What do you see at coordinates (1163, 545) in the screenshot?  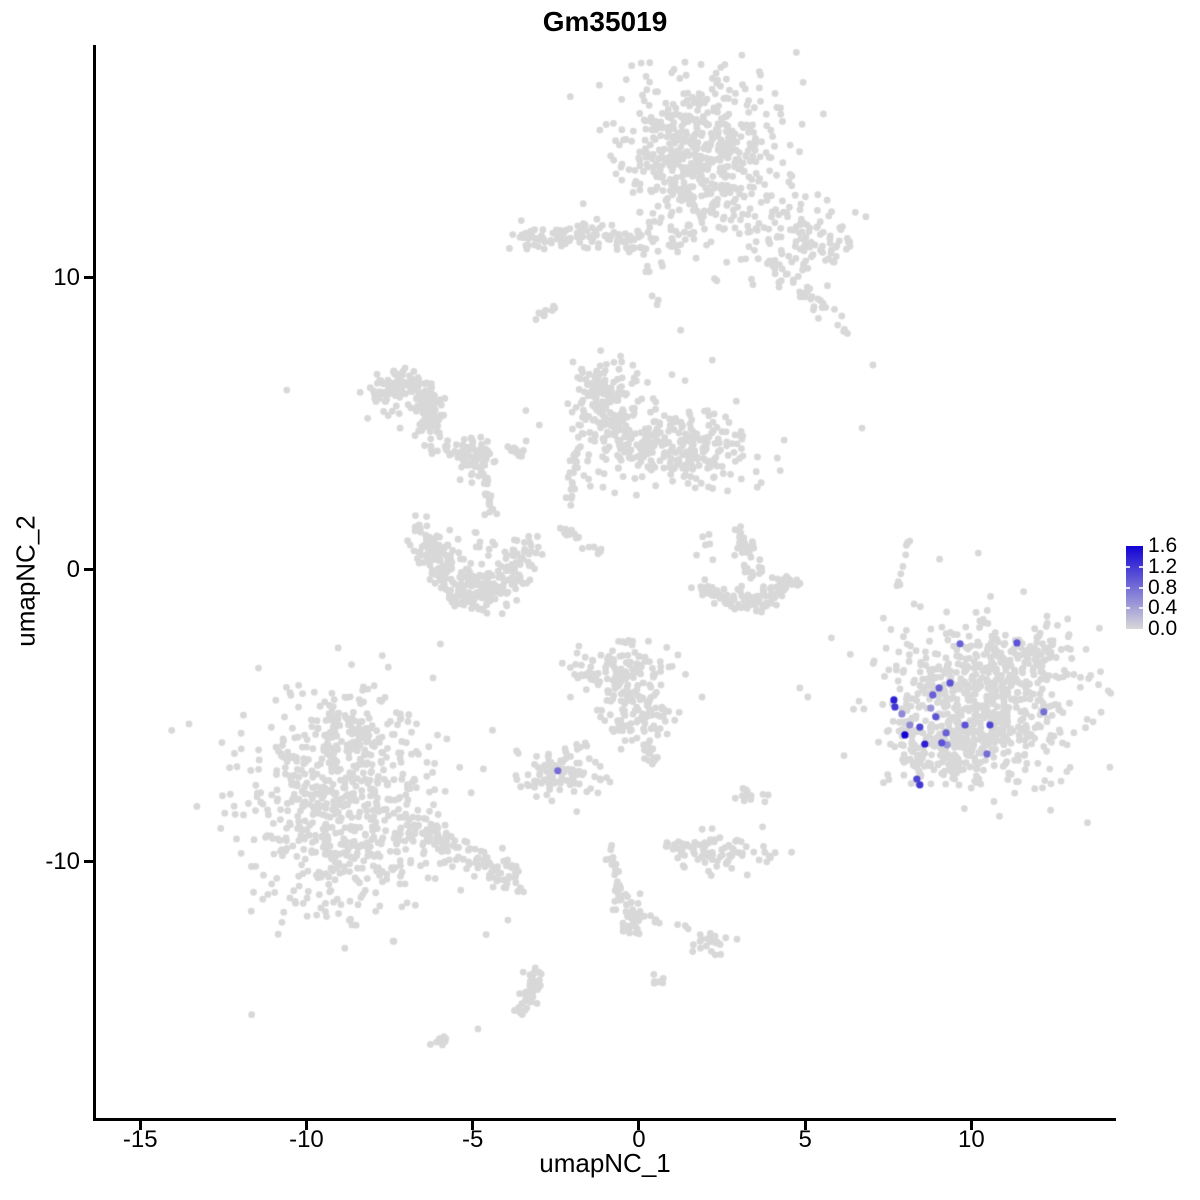 I see `colorbar-tick-label: 1.6` at bounding box center [1163, 545].